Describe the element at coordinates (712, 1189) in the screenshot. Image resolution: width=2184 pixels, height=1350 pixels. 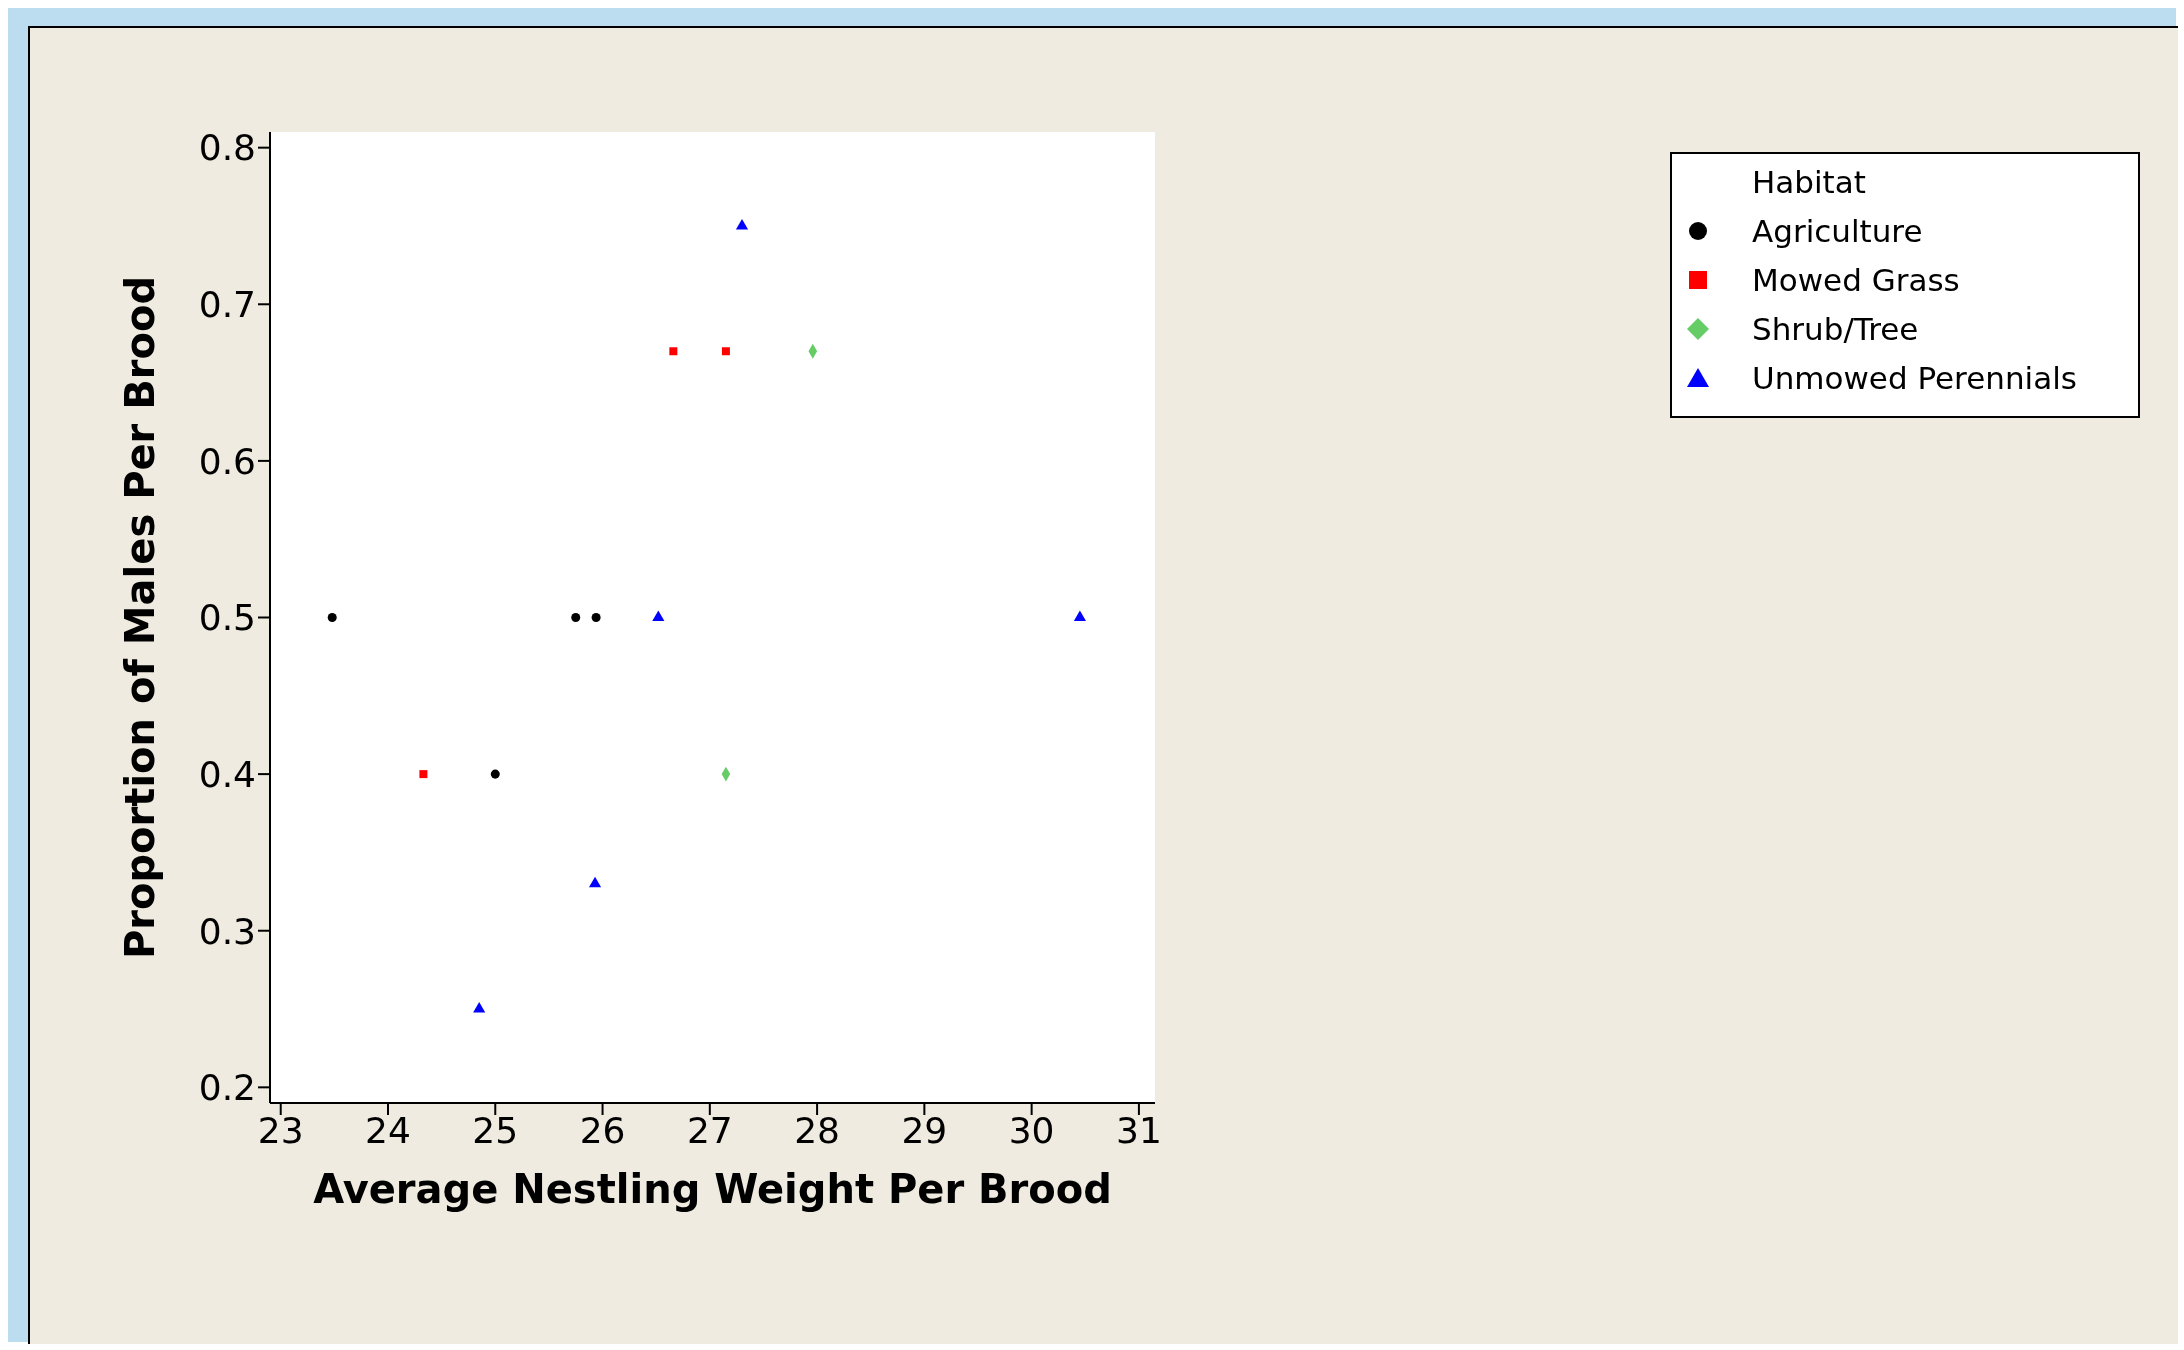
I see `x-axis-title: Average Nestling Weight Per Brood` at that location.